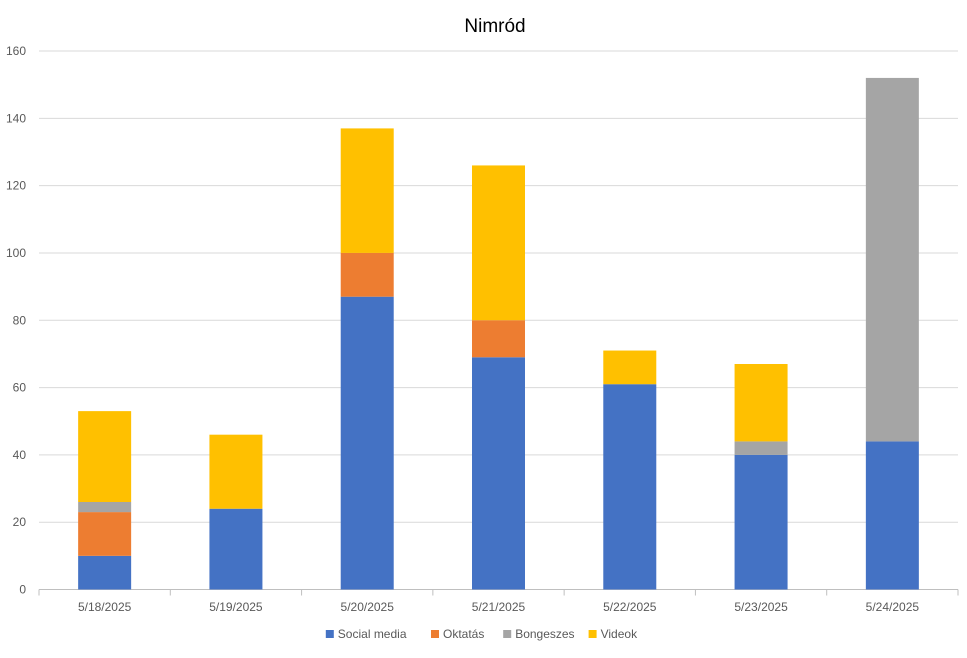  I want to click on y-tick-label: 20, so click(20, 522).